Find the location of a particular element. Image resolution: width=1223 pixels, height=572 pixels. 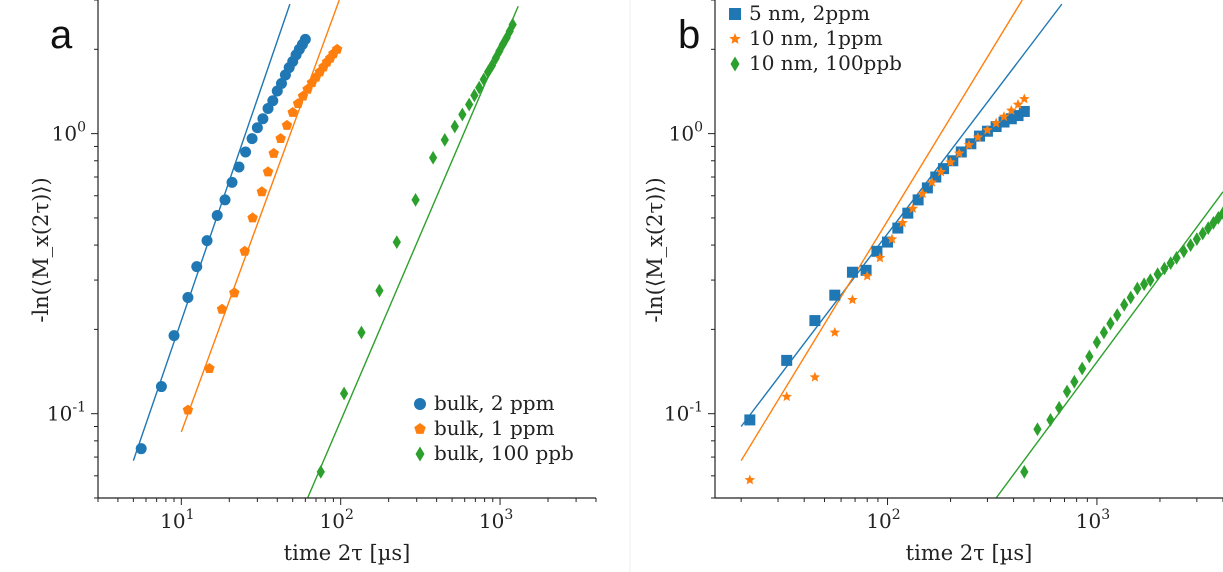

legend-entry-label: 5 nm, 2ppm is located at coordinates (809, 13).